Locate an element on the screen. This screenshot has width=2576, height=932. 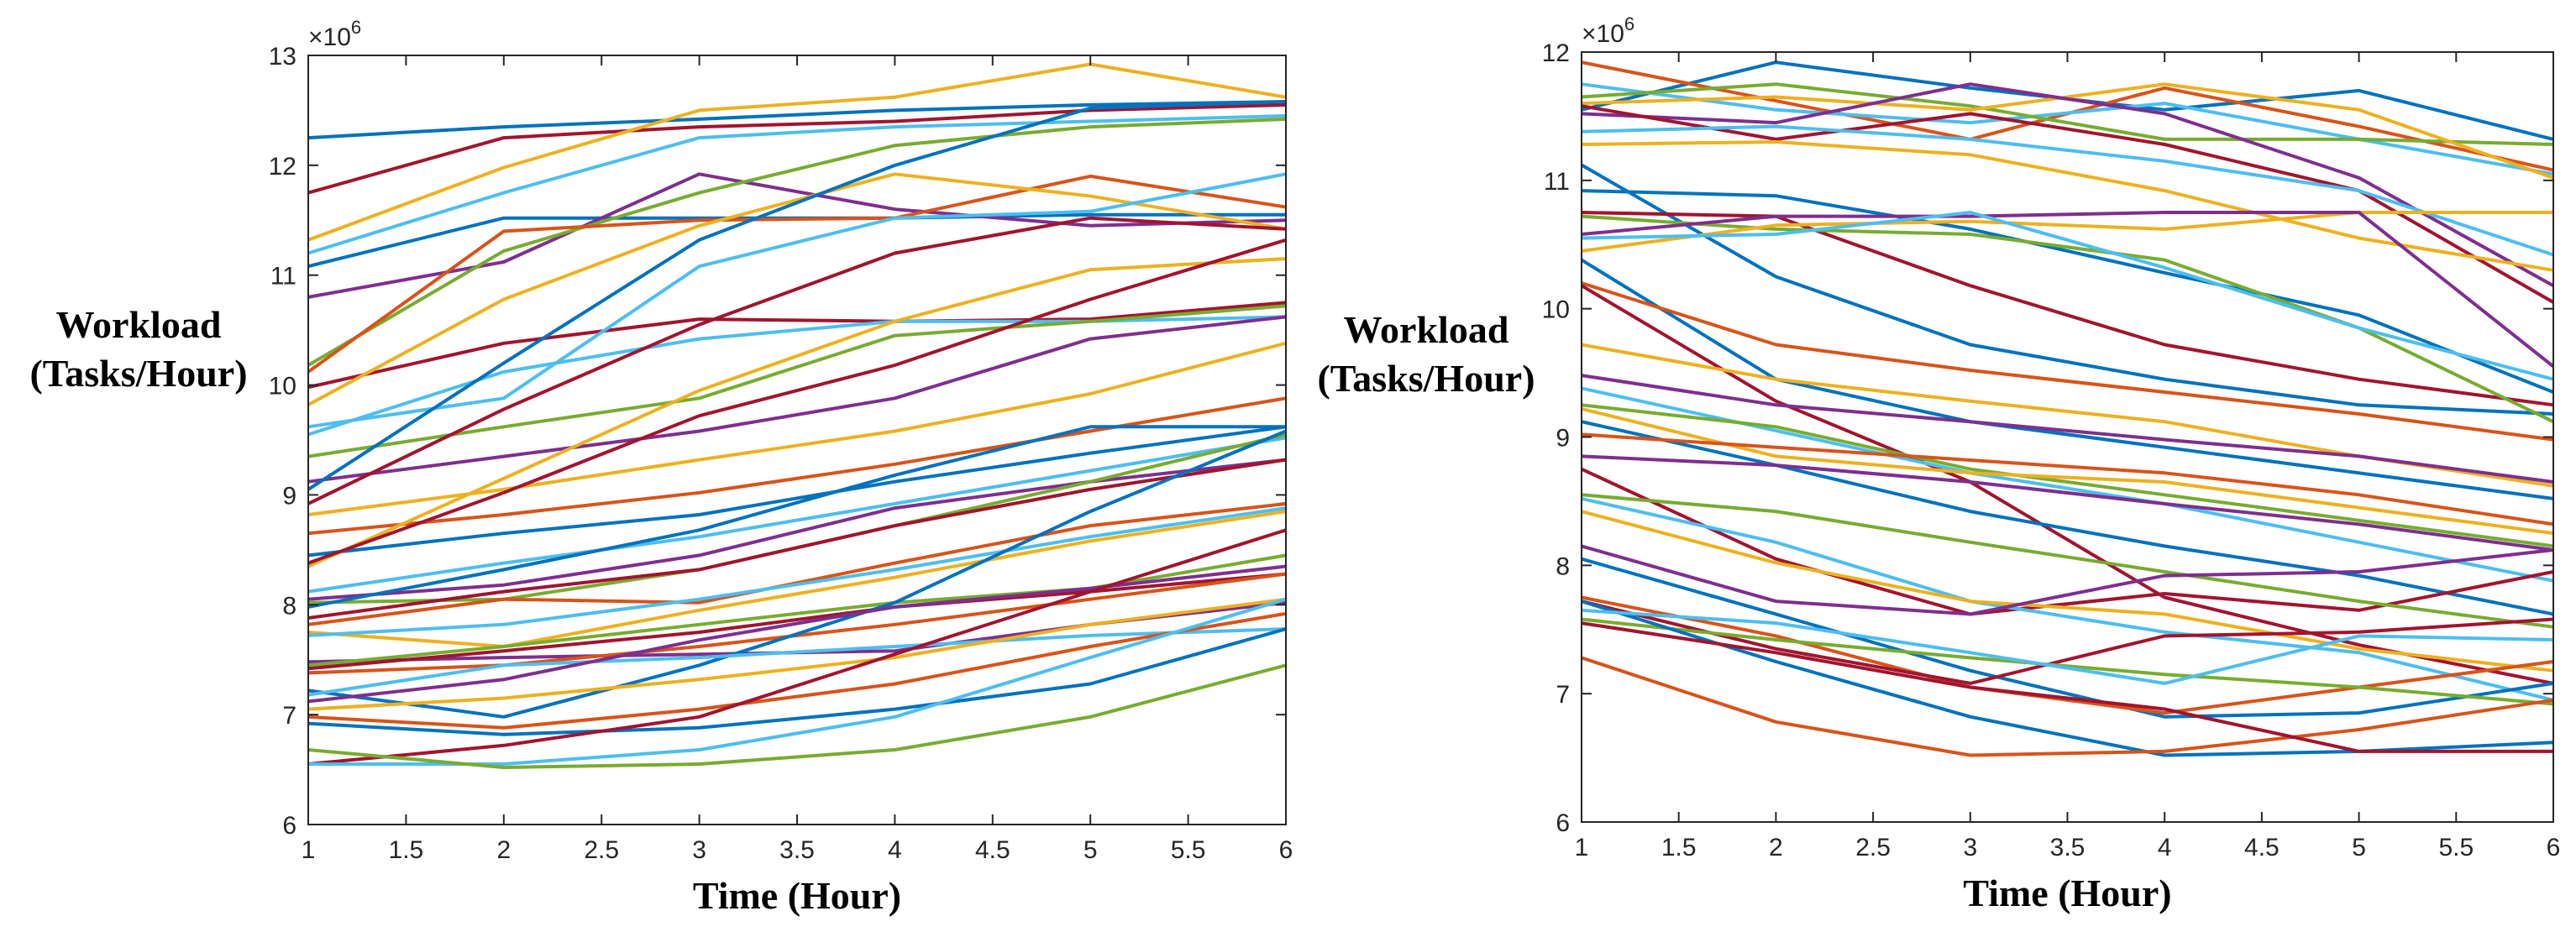
right-y-axis-label-line1: Workload is located at coordinates (1426, 329).